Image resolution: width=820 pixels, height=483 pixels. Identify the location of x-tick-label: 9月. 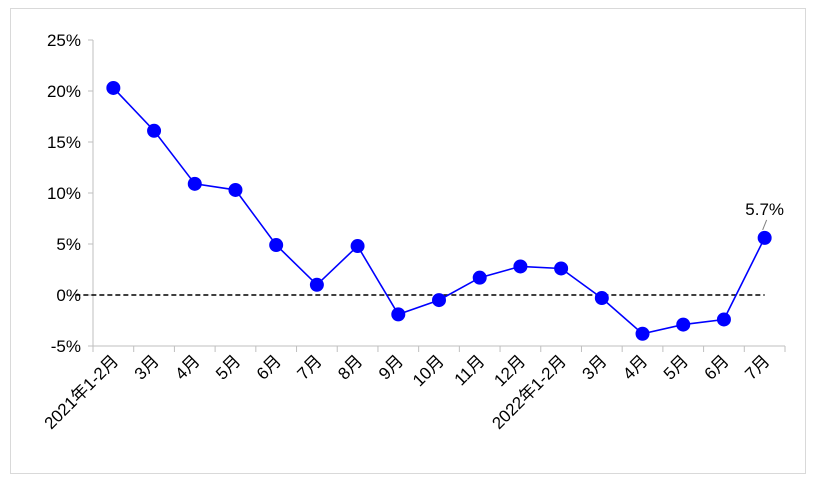
(391, 367).